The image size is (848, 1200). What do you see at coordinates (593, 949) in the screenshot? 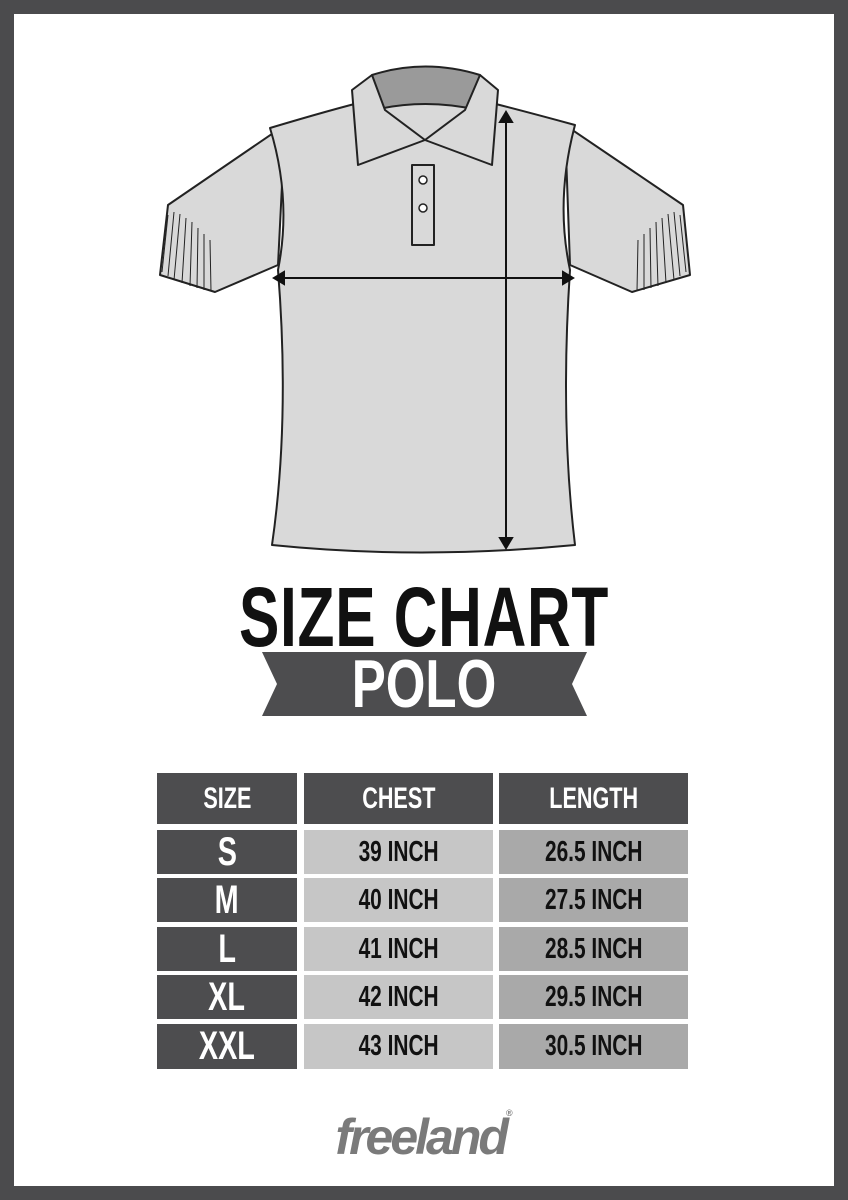
I see `length-cell: 28.5 INCH` at bounding box center [593, 949].